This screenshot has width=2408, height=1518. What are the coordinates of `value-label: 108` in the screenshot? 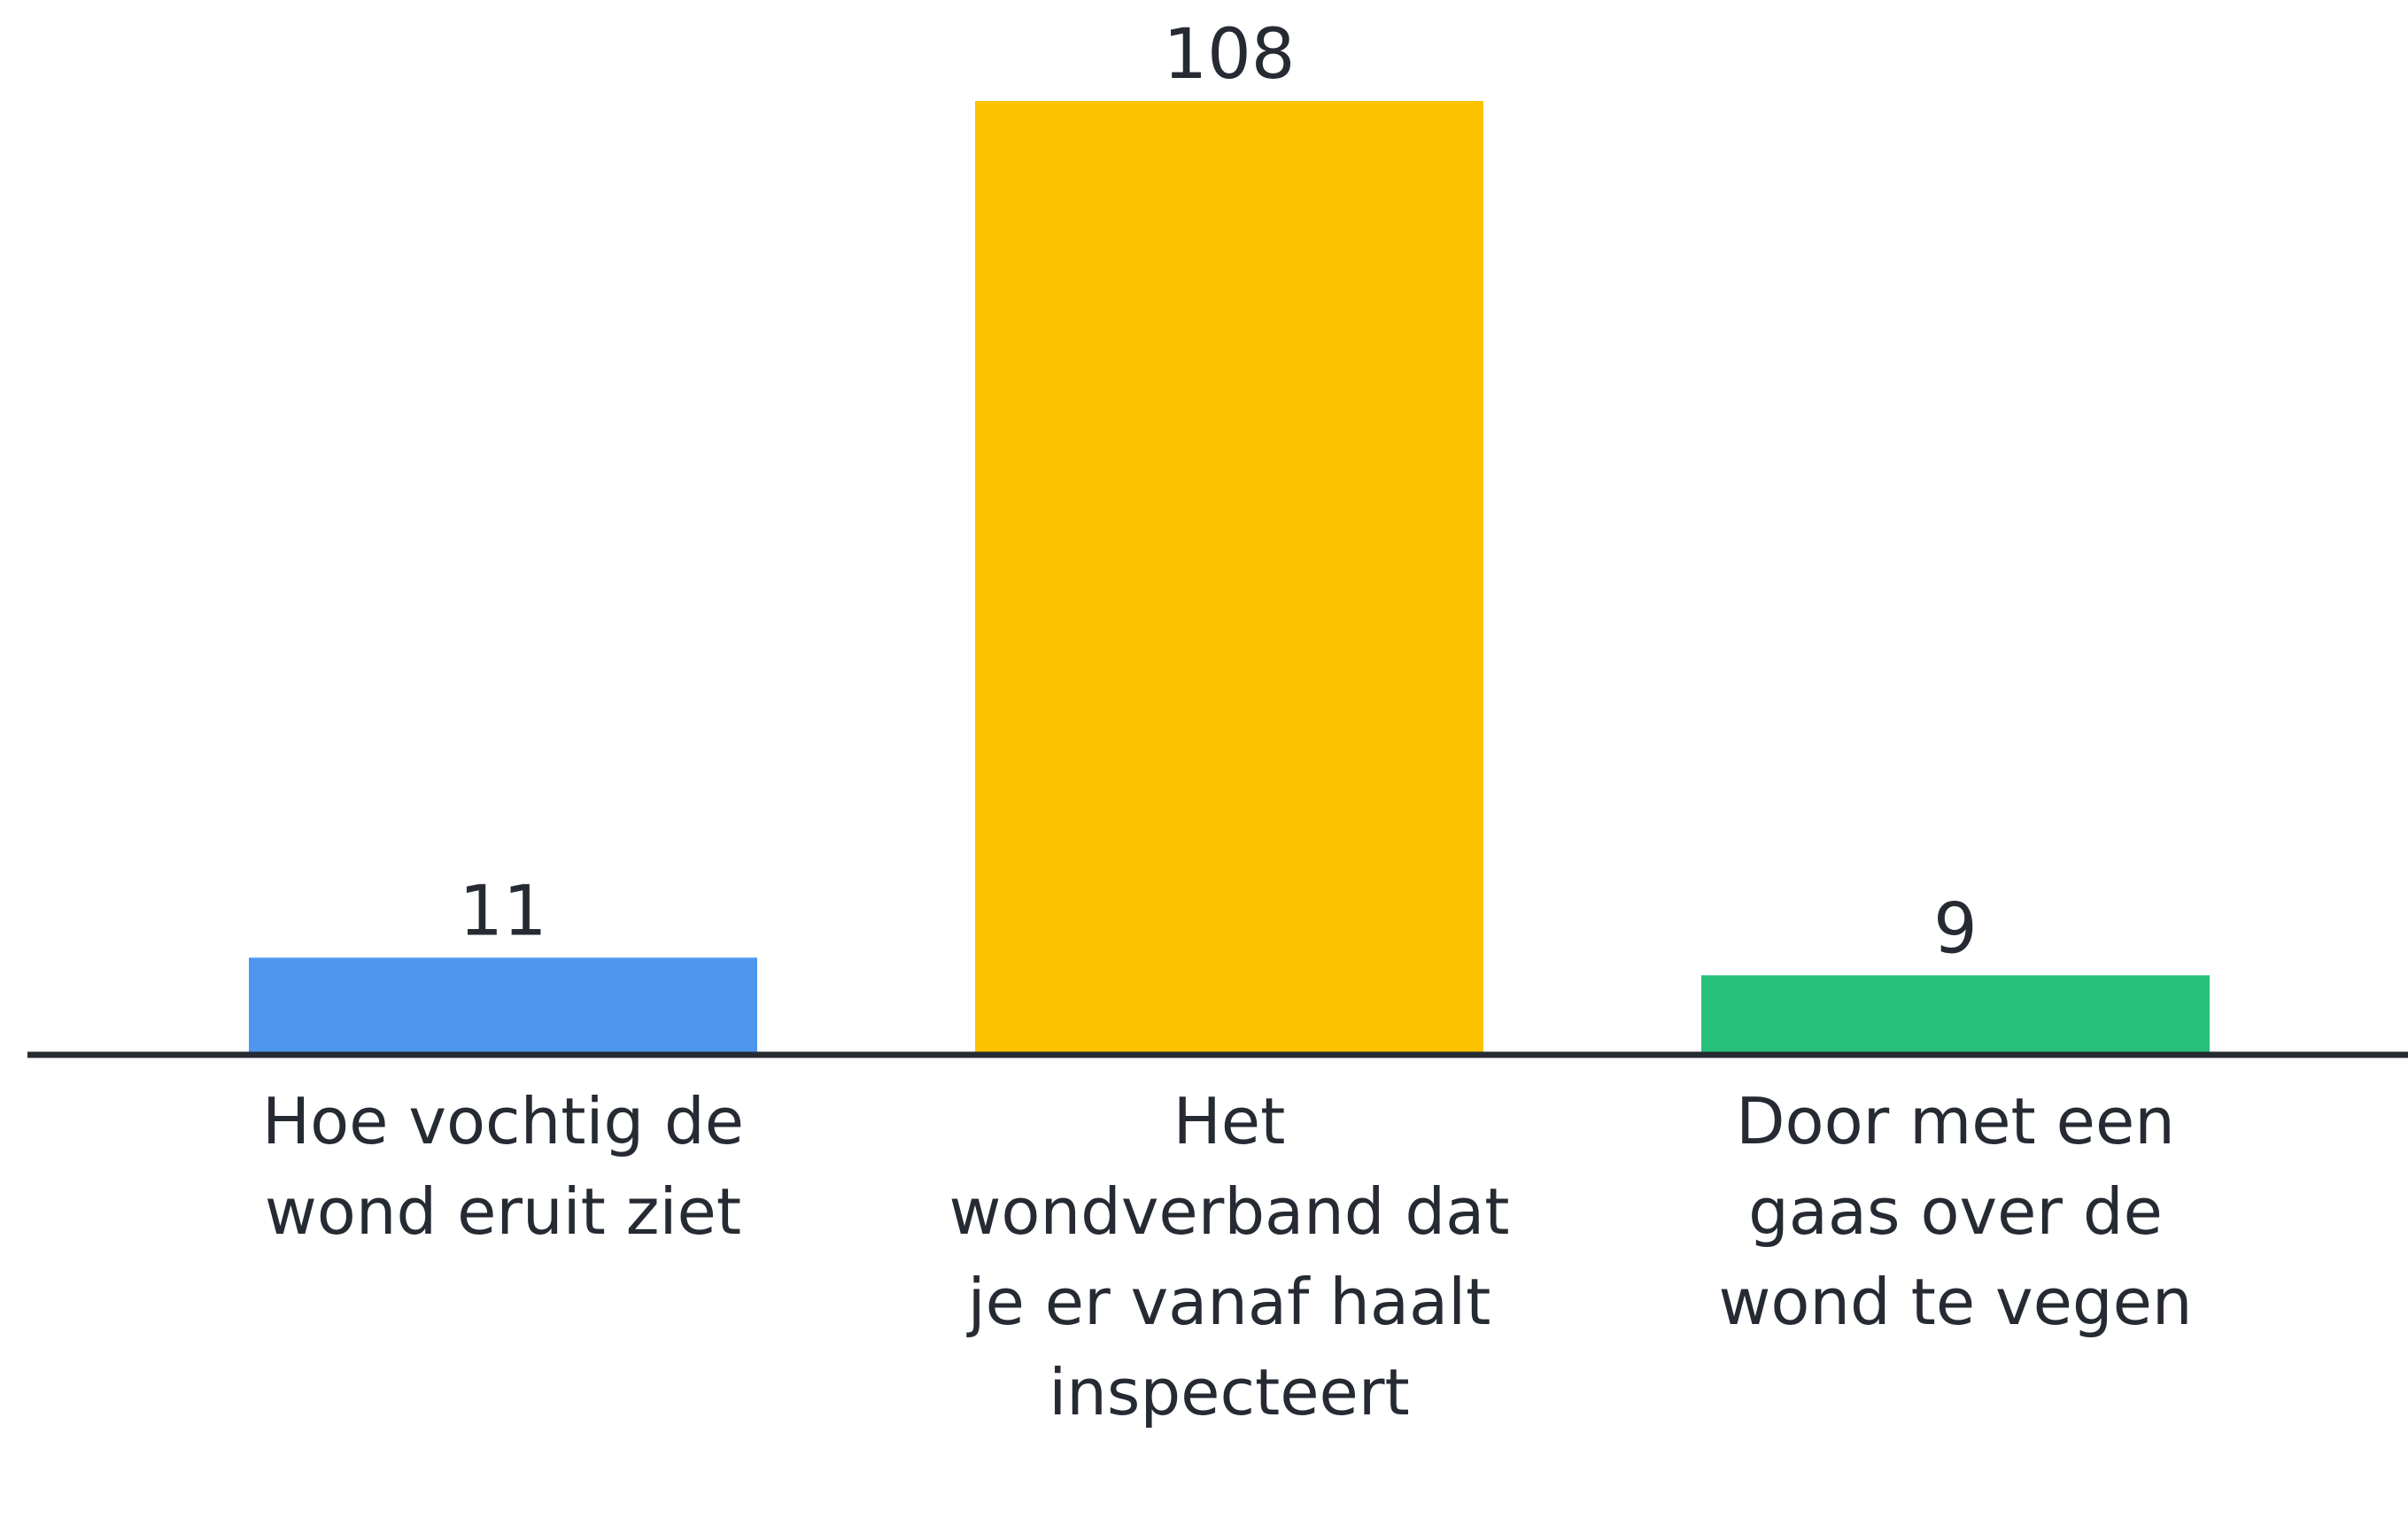 It's located at (1230, 55).